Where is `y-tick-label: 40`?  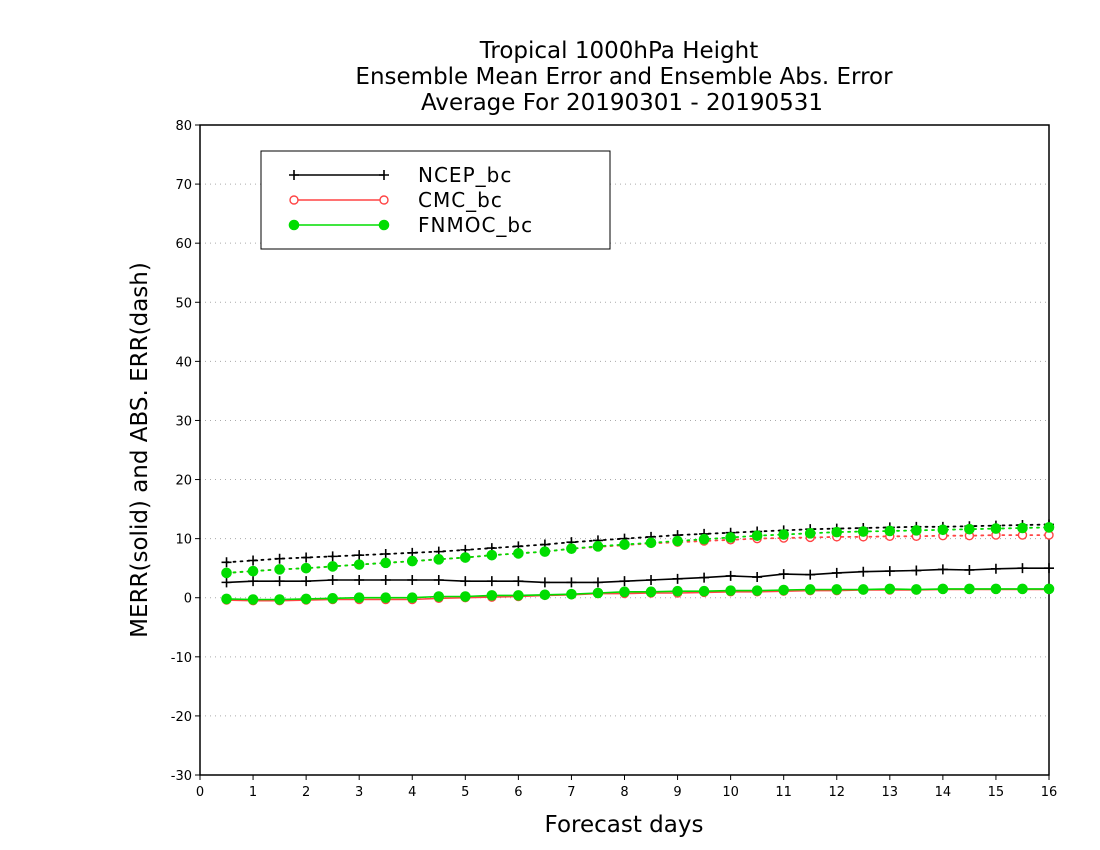 y-tick-label: 40 is located at coordinates (183, 362).